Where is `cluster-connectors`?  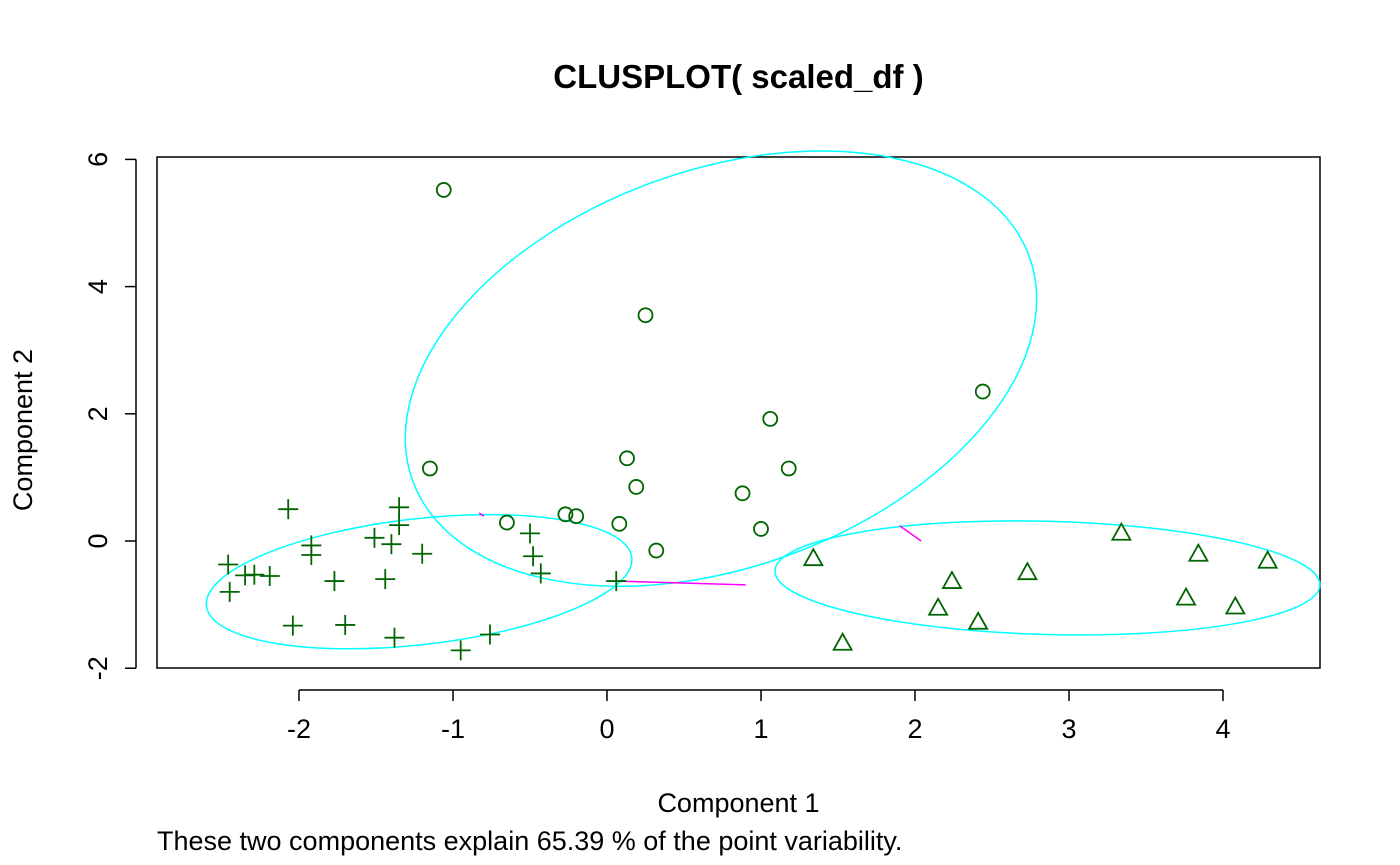
cluster-connectors is located at coordinates (700, 549).